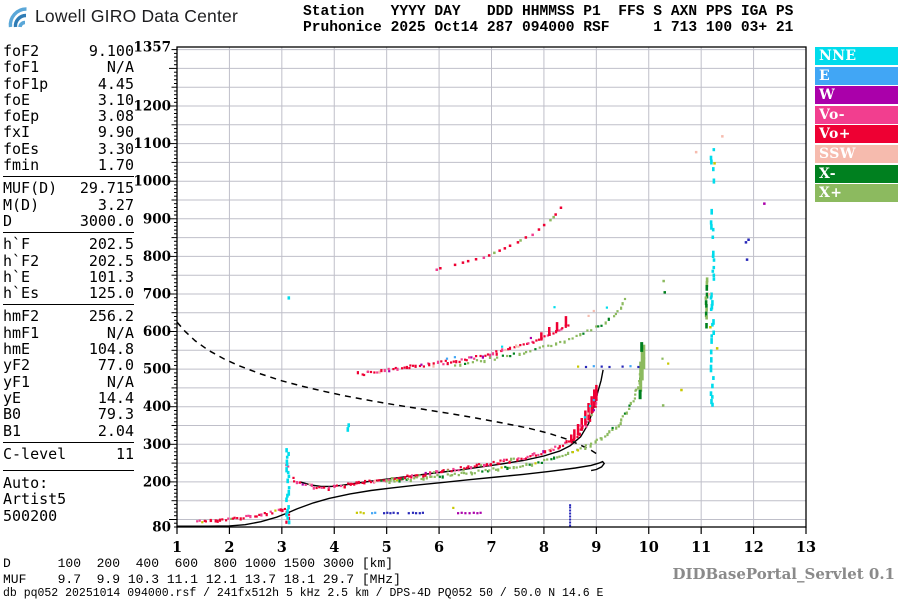  Describe the element at coordinates (554, 328) in the screenshot. I see `series-second-hop-bars` at that location.